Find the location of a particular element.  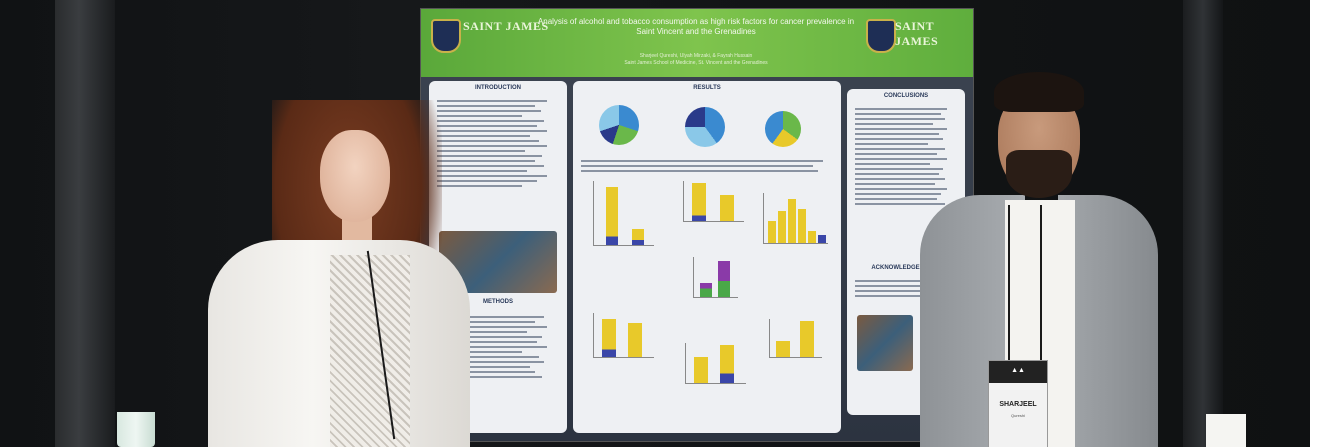

heading-conclusions: CONCLUSIONS is located at coordinates (906, 96).